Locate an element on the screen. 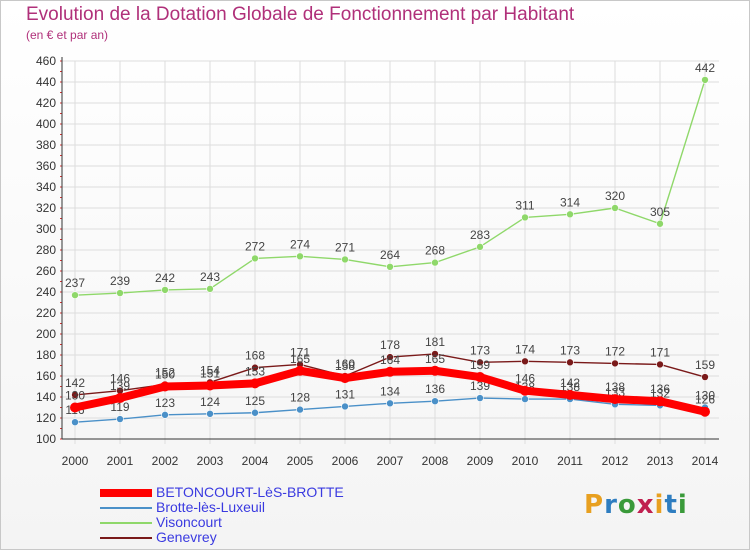 This screenshot has height=550, width=750. data-label: 159 is located at coordinates (705, 365).